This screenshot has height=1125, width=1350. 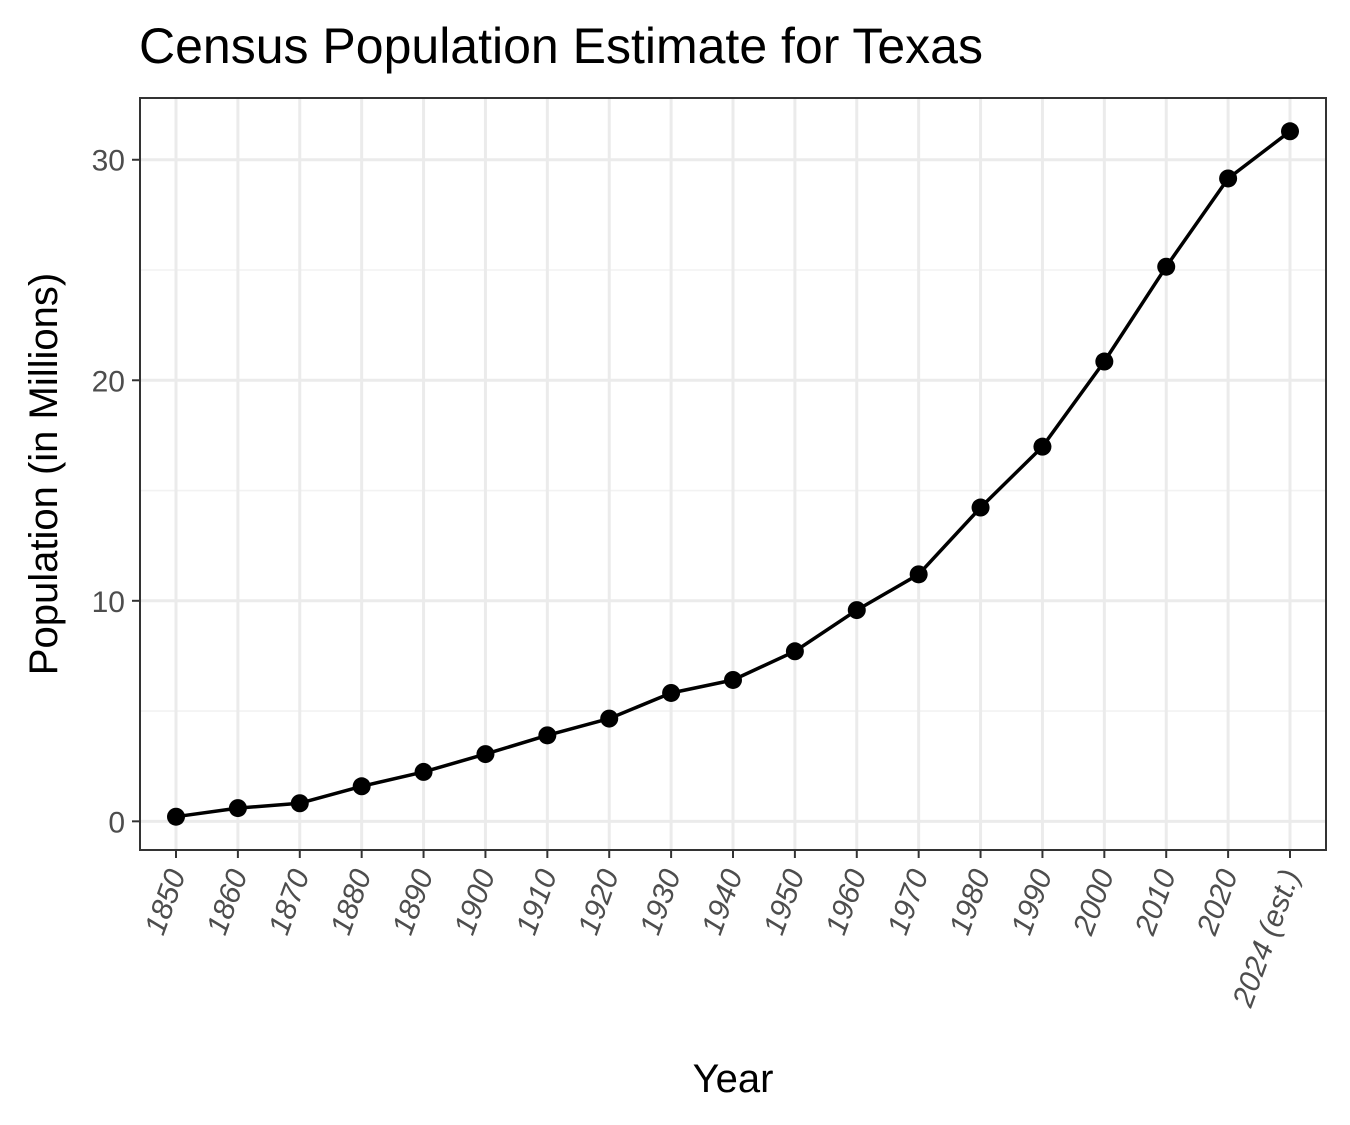 What do you see at coordinates (847, 902) in the screenshot?
I see `x-tick-label: 1960` at bounding box center [847, 902].